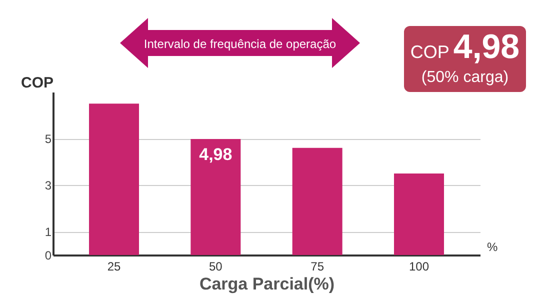 The height and width of the screenshot is (300, 550). I want to click on text: (50% carga), so click(465, 78).